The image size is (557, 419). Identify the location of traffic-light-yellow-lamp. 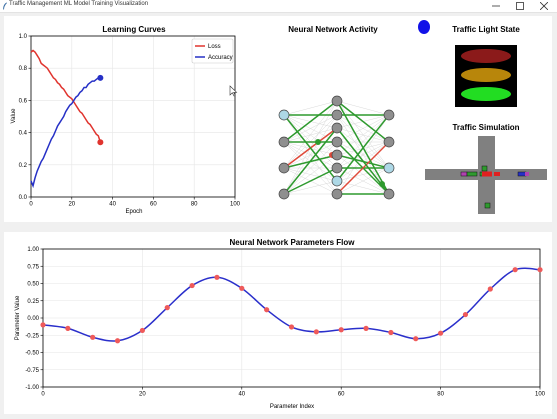
(486, 75).